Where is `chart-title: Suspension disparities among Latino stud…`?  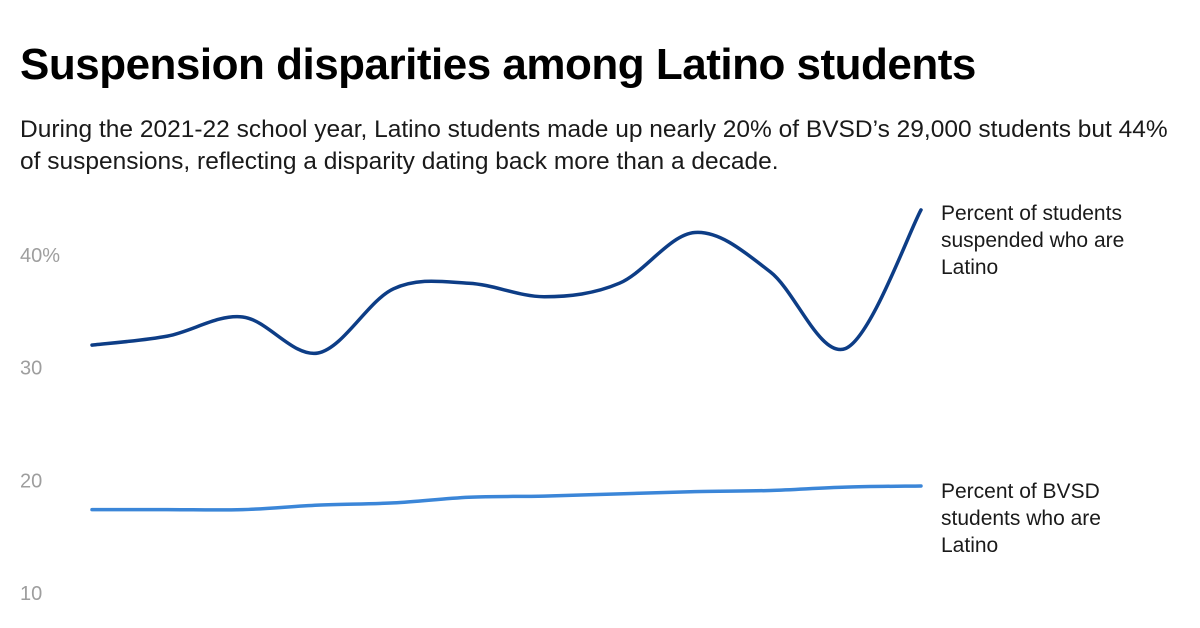
chart-title: Suspension disparities among Latino stud… is located at coordinates (498, 64).